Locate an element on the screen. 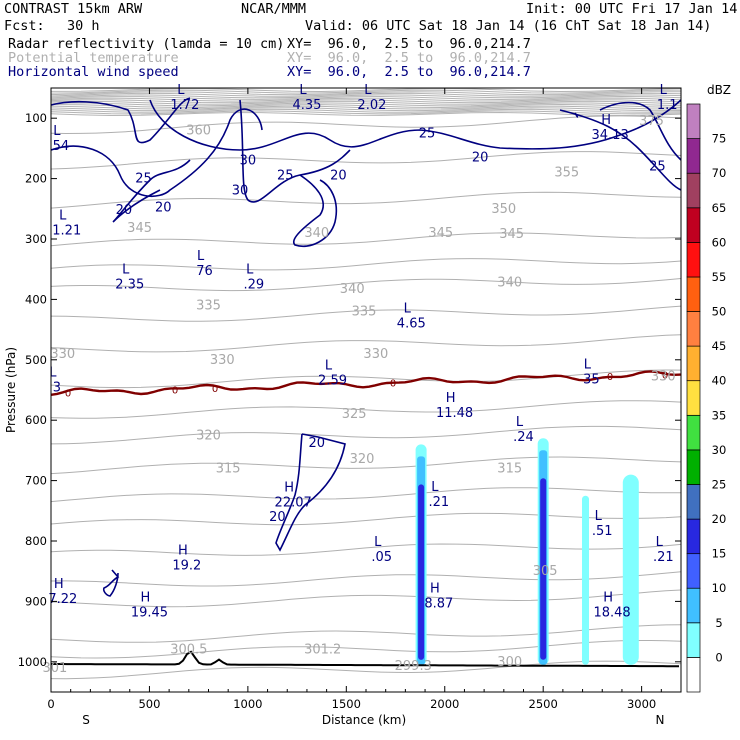 The height and width of the screenshot is (740, 740). colorbar-label: 10 is located at coordinates (719, 588).